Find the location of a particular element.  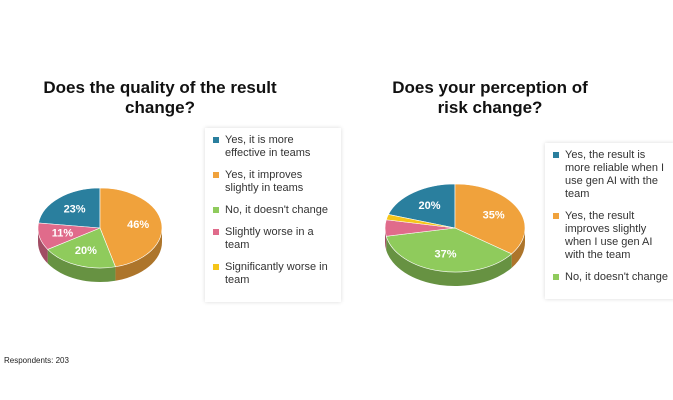

legend-item: Slightly worse in a team is located at coordinates (274, 239).